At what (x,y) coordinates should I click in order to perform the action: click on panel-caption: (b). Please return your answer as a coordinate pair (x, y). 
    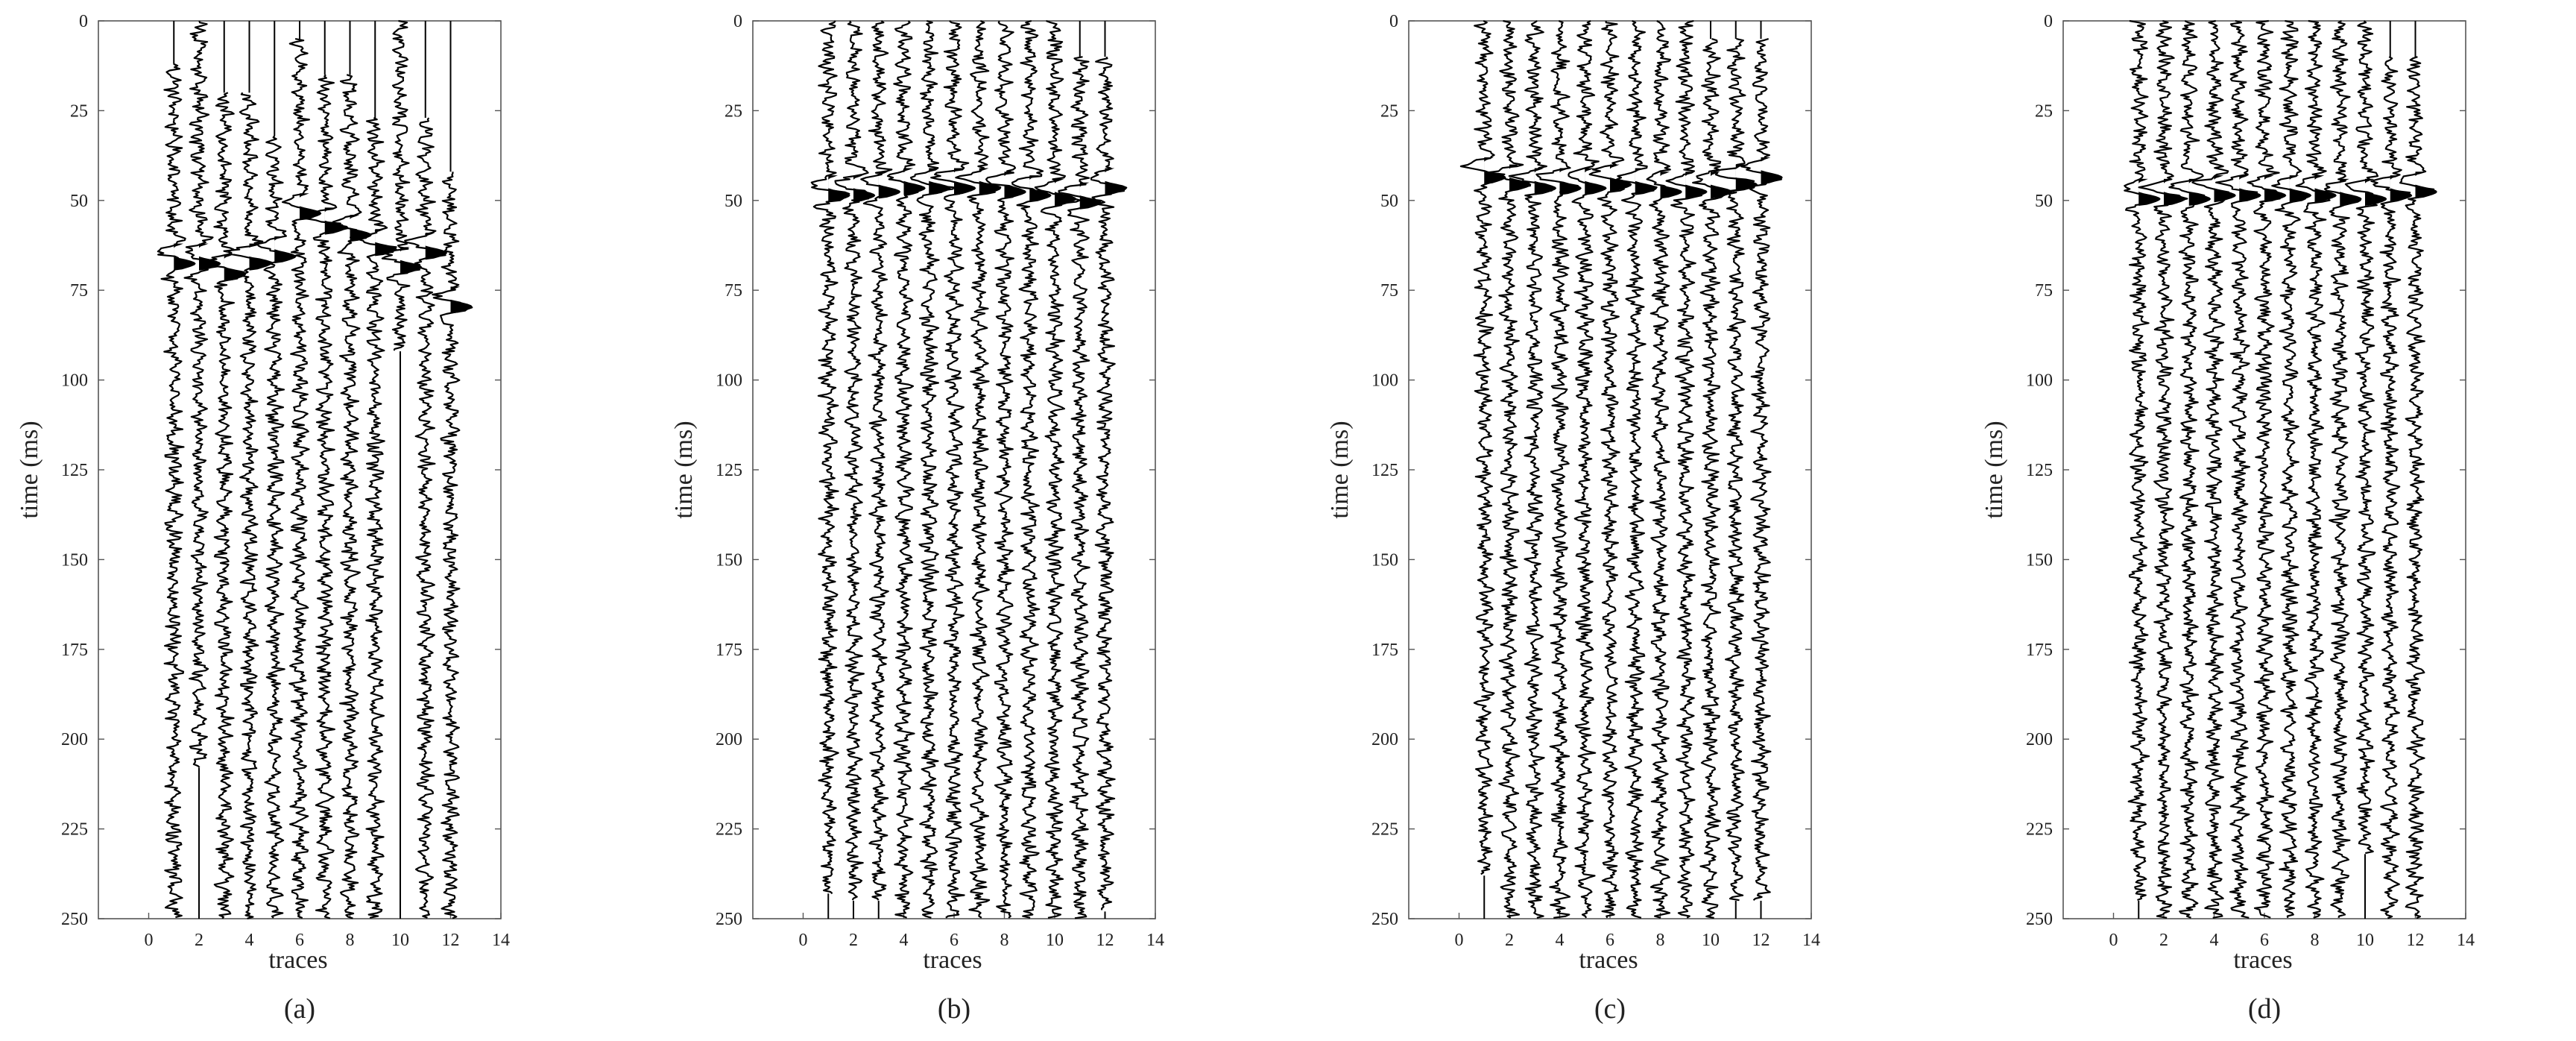
    Looking at the image, I should click on (954, 1009).